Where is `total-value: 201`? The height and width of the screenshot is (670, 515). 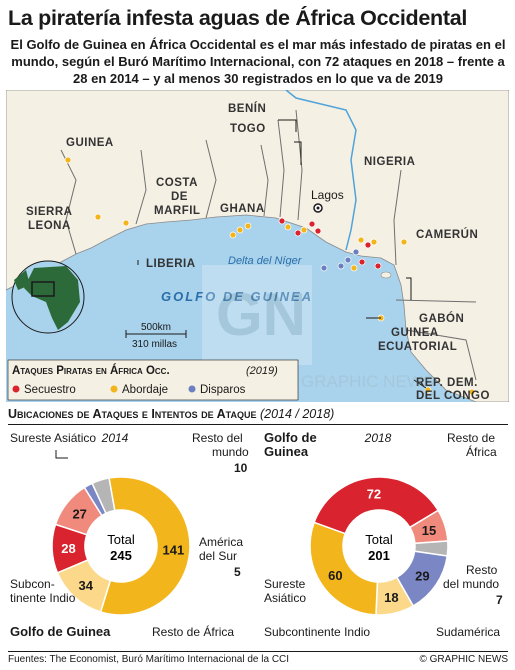
total-value: 201 is located at coordinates (379, 555).